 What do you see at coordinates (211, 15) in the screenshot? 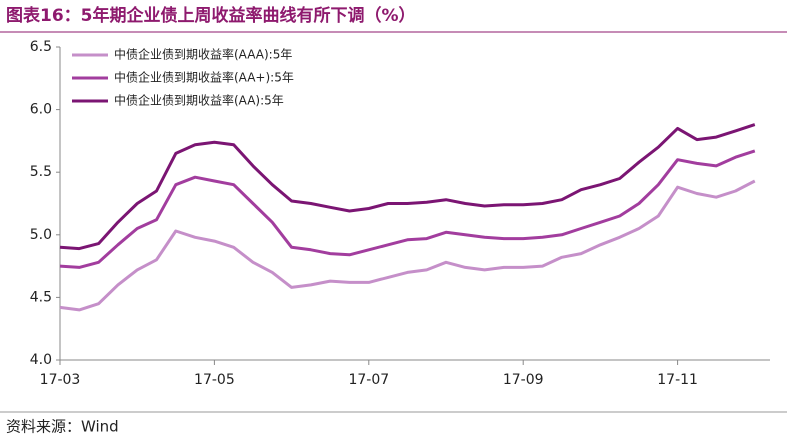
I see `chart-title: 图表16：5年期企业债上周收益率曲线有所下调（%）` at bounding box center [211, 15].